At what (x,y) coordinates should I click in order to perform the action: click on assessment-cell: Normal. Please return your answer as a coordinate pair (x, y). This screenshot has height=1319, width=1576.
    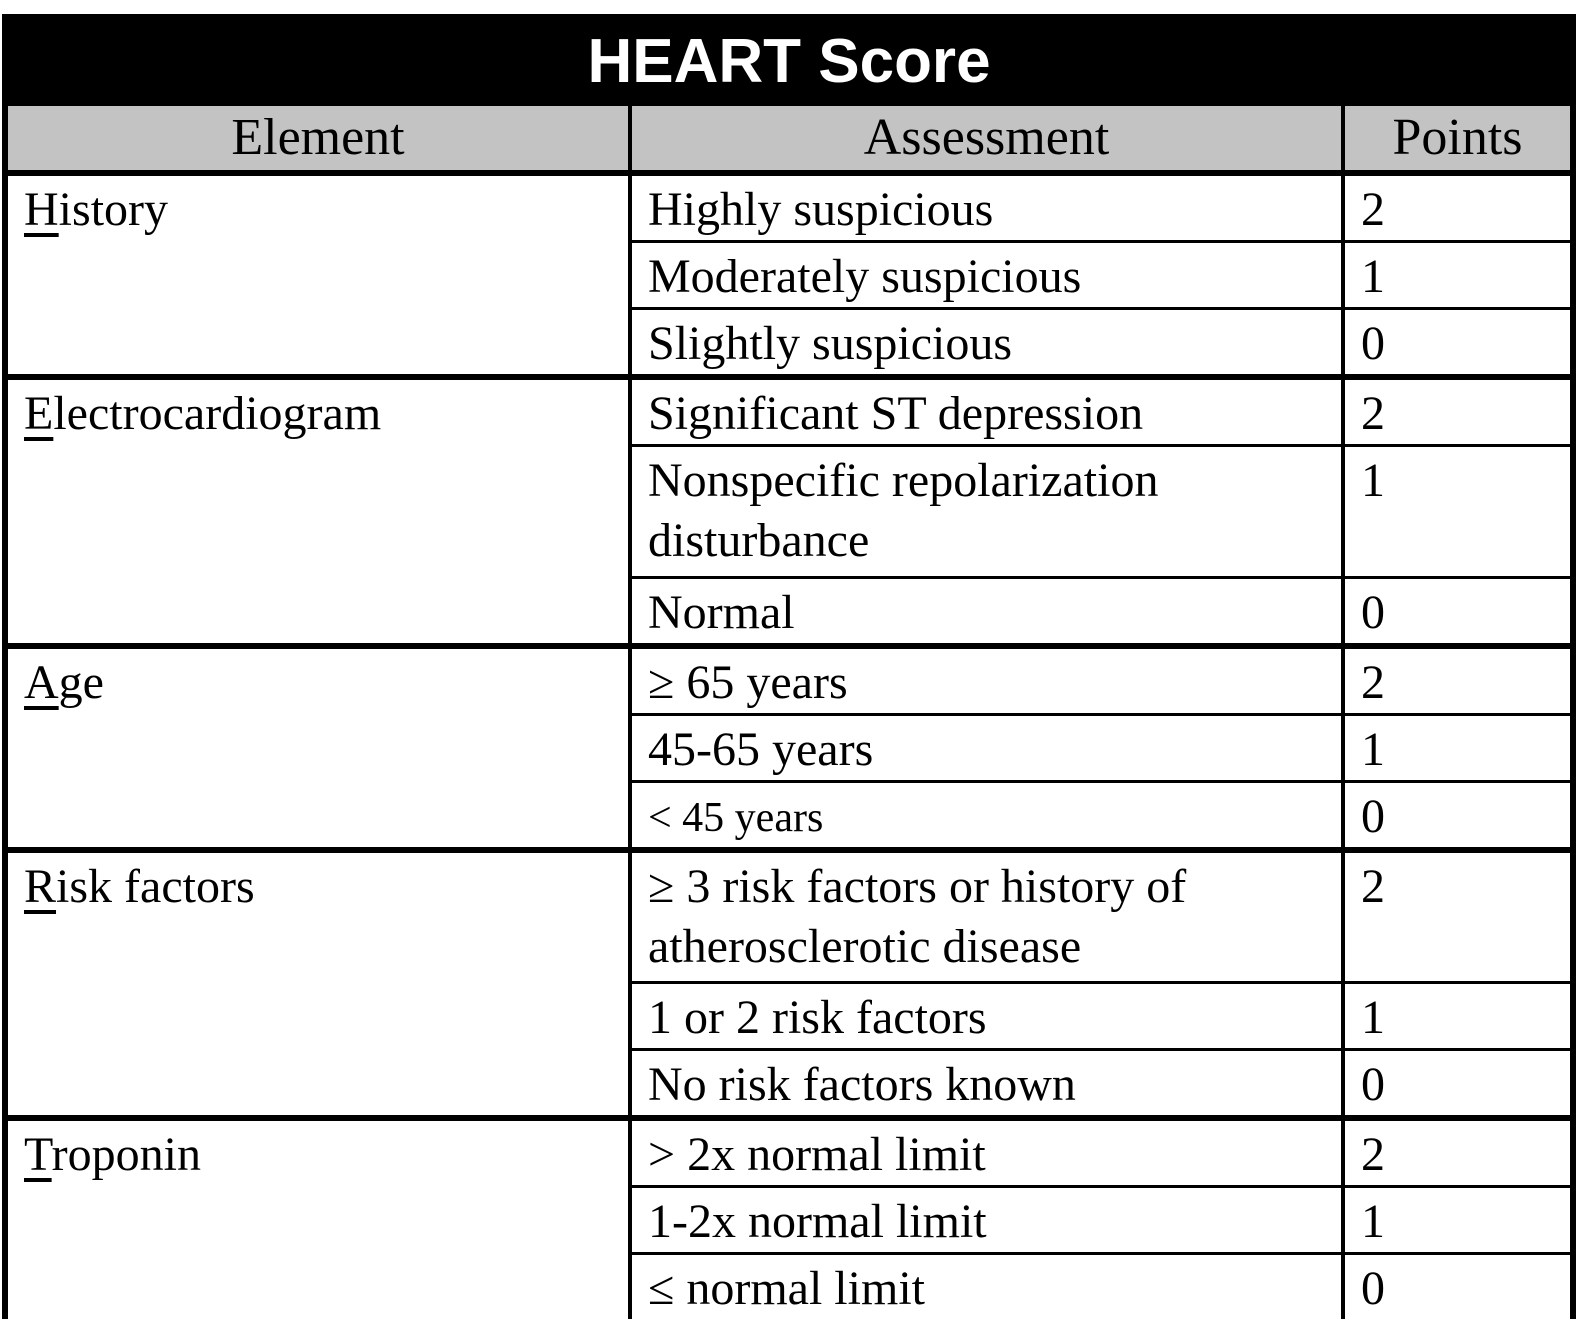
    Looking at the image, I should click on (986, 612).